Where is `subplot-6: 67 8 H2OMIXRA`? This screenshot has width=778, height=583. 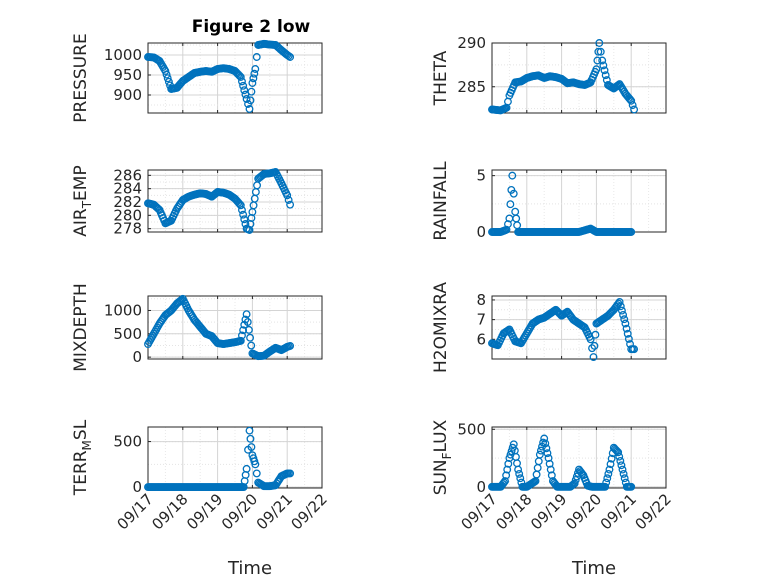 subplot-6: 67 8 H2OMIXRA is located at coordinates (549, 327).